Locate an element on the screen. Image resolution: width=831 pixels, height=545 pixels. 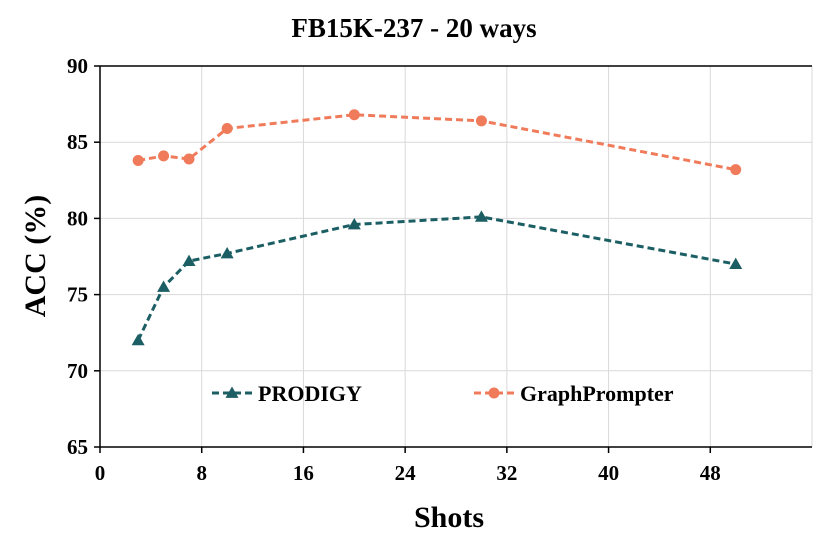
x-tick-label-4: 32 is located at coordinates (506, 473).